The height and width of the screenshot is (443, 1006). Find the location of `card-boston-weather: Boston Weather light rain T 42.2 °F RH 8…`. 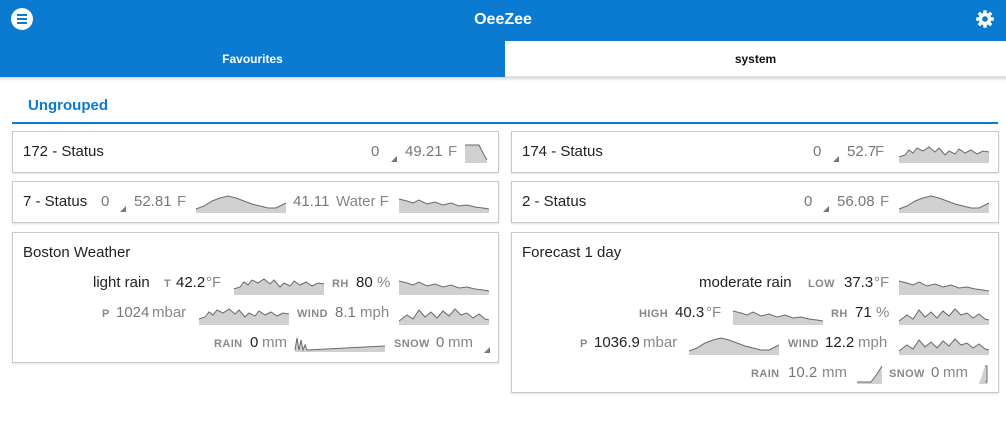

card-boston-weather: Boston Weather light rain T 42.2 °F RH 8… is located at coordinates (255, 297).